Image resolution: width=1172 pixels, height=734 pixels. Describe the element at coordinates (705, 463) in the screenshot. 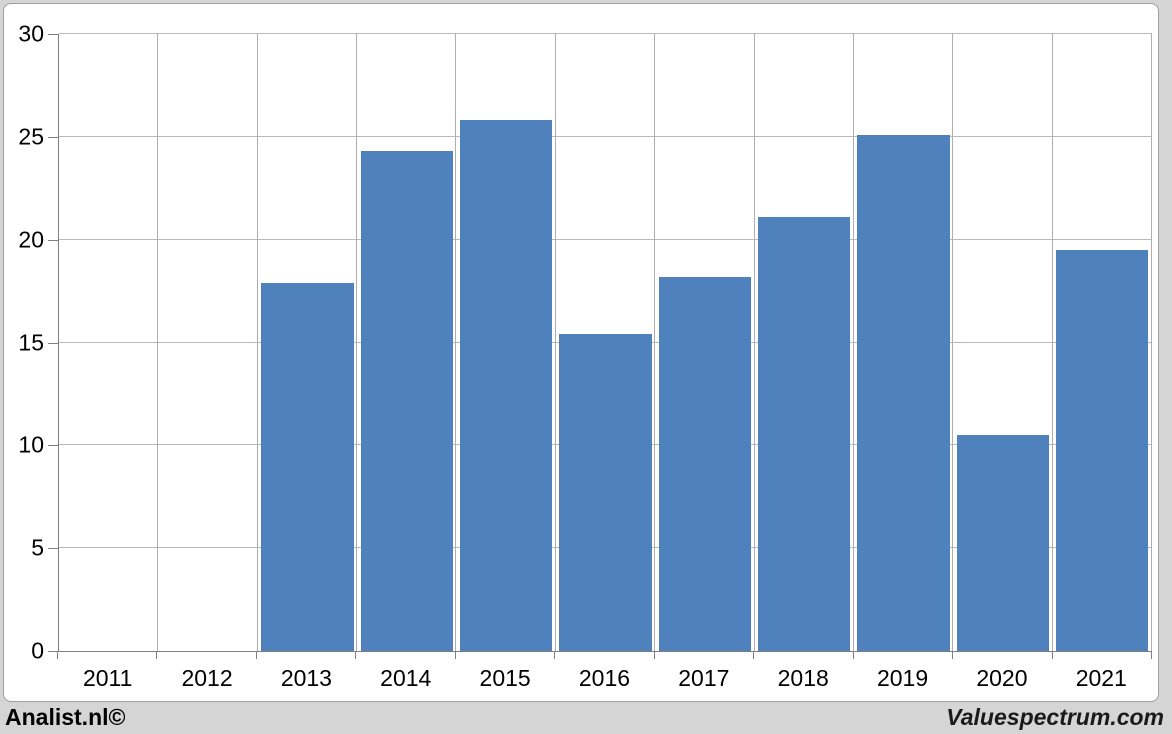

I see `bar-2017` at that location.